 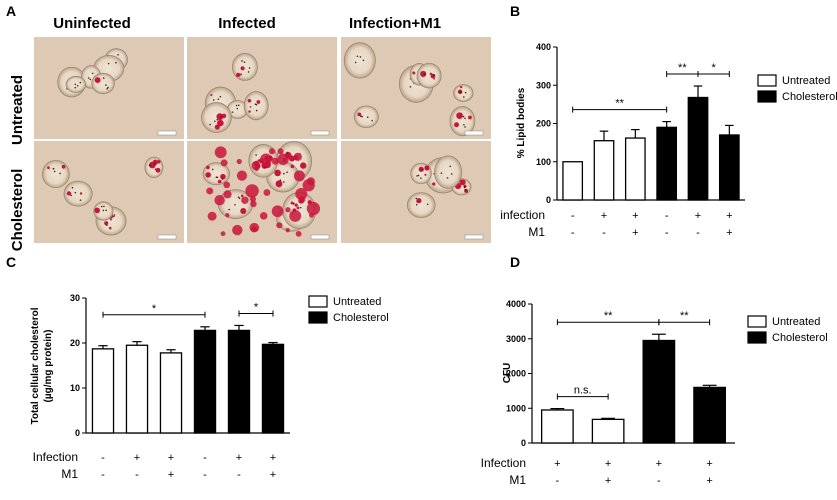 I want to click on condition-label: infection, so click(x=522, y=215).